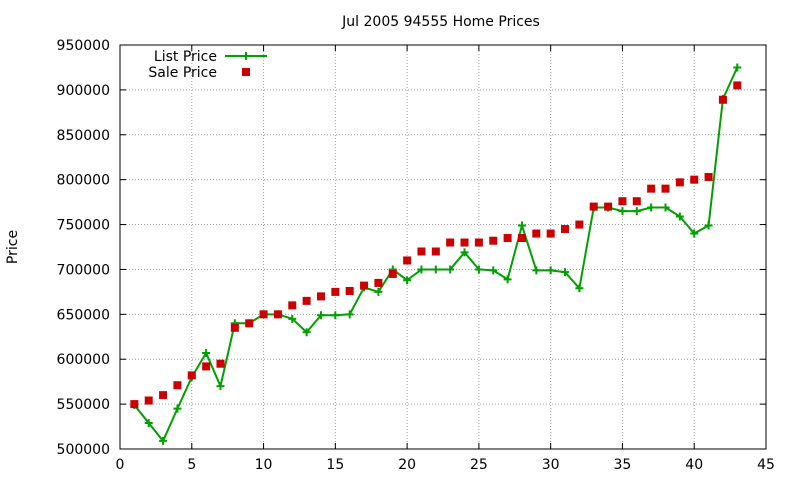  I want to click on legend-square-swatch, so click(246, 72).